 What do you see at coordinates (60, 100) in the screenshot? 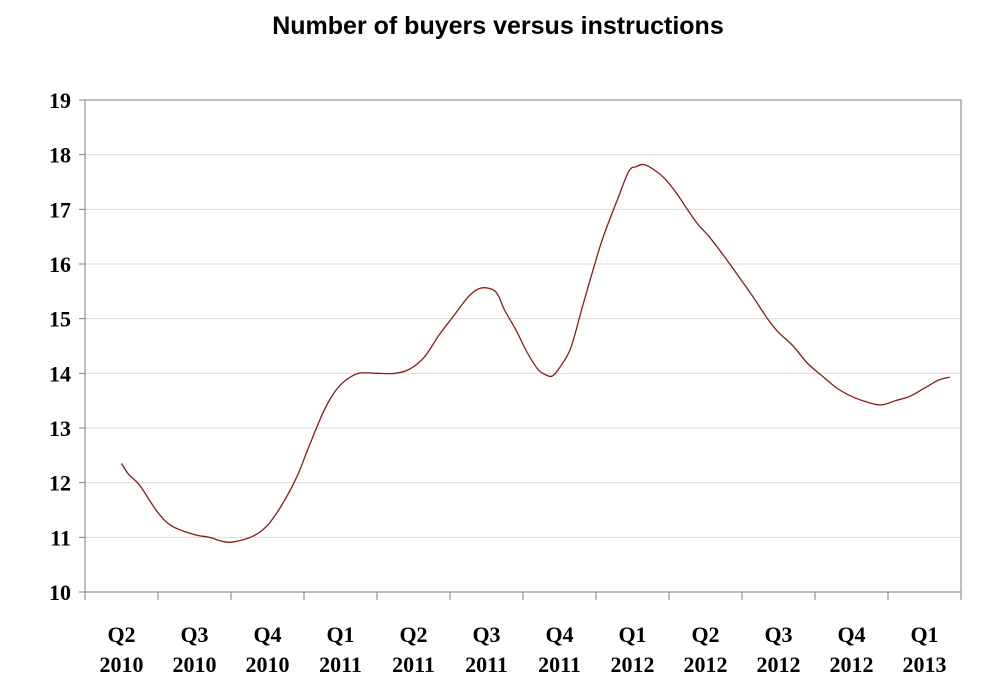
I see `y-tick-label: 19` at bounding box center [60, 100].